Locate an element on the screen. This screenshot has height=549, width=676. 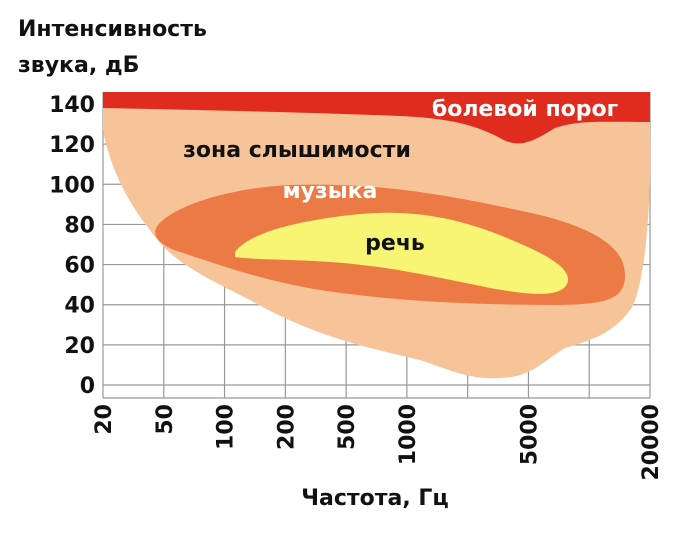
x-tick-label: 500 is located at coordinates (347, 427).